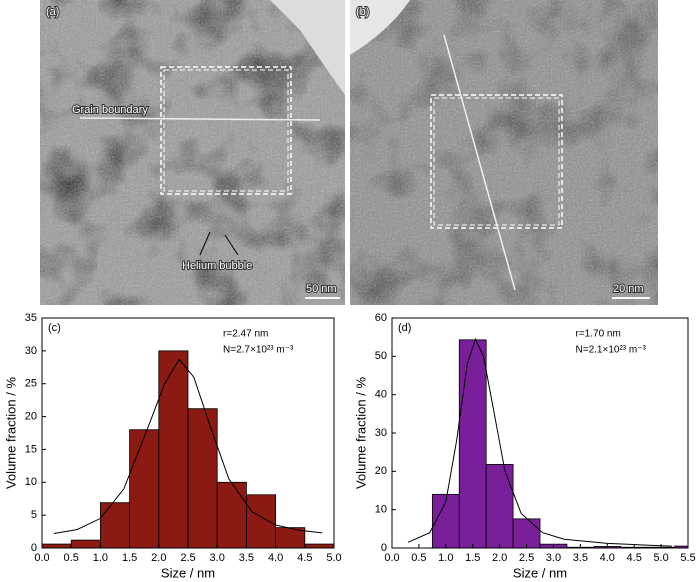 This screenshot has width=700, height=582. What do you see at coordinates (628, 289) in the screenshot?
I see `scale-bar-label: 20 nm` at bounding box center [628, 289].